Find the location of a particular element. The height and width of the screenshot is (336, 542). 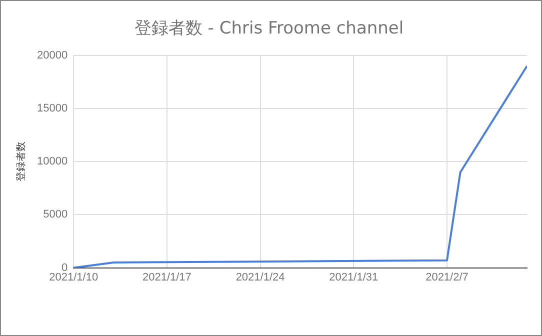

x-tick-label: 2021/1/17 is located at coordinates (167, 277).